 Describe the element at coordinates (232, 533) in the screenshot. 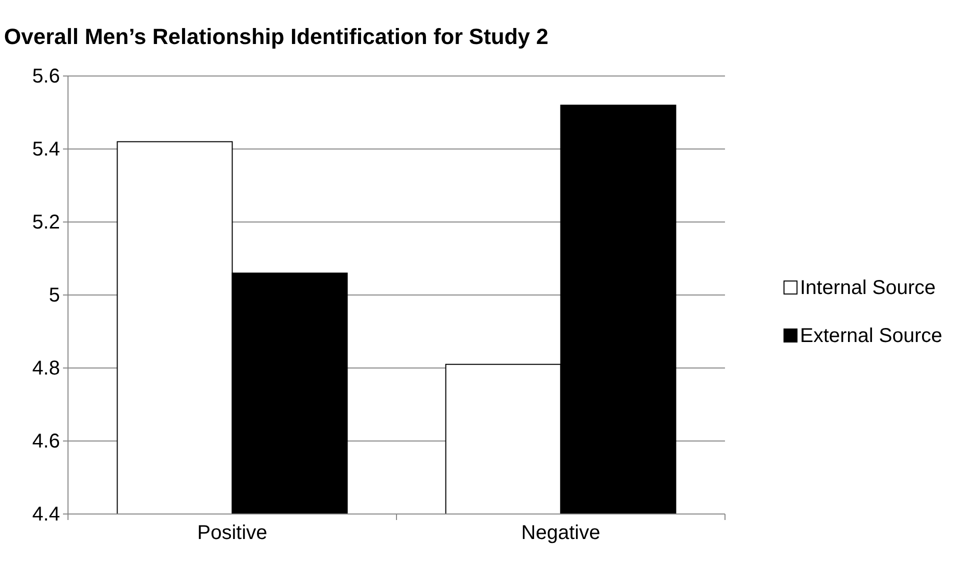

I see `x-tick-label: Positive` at that location.